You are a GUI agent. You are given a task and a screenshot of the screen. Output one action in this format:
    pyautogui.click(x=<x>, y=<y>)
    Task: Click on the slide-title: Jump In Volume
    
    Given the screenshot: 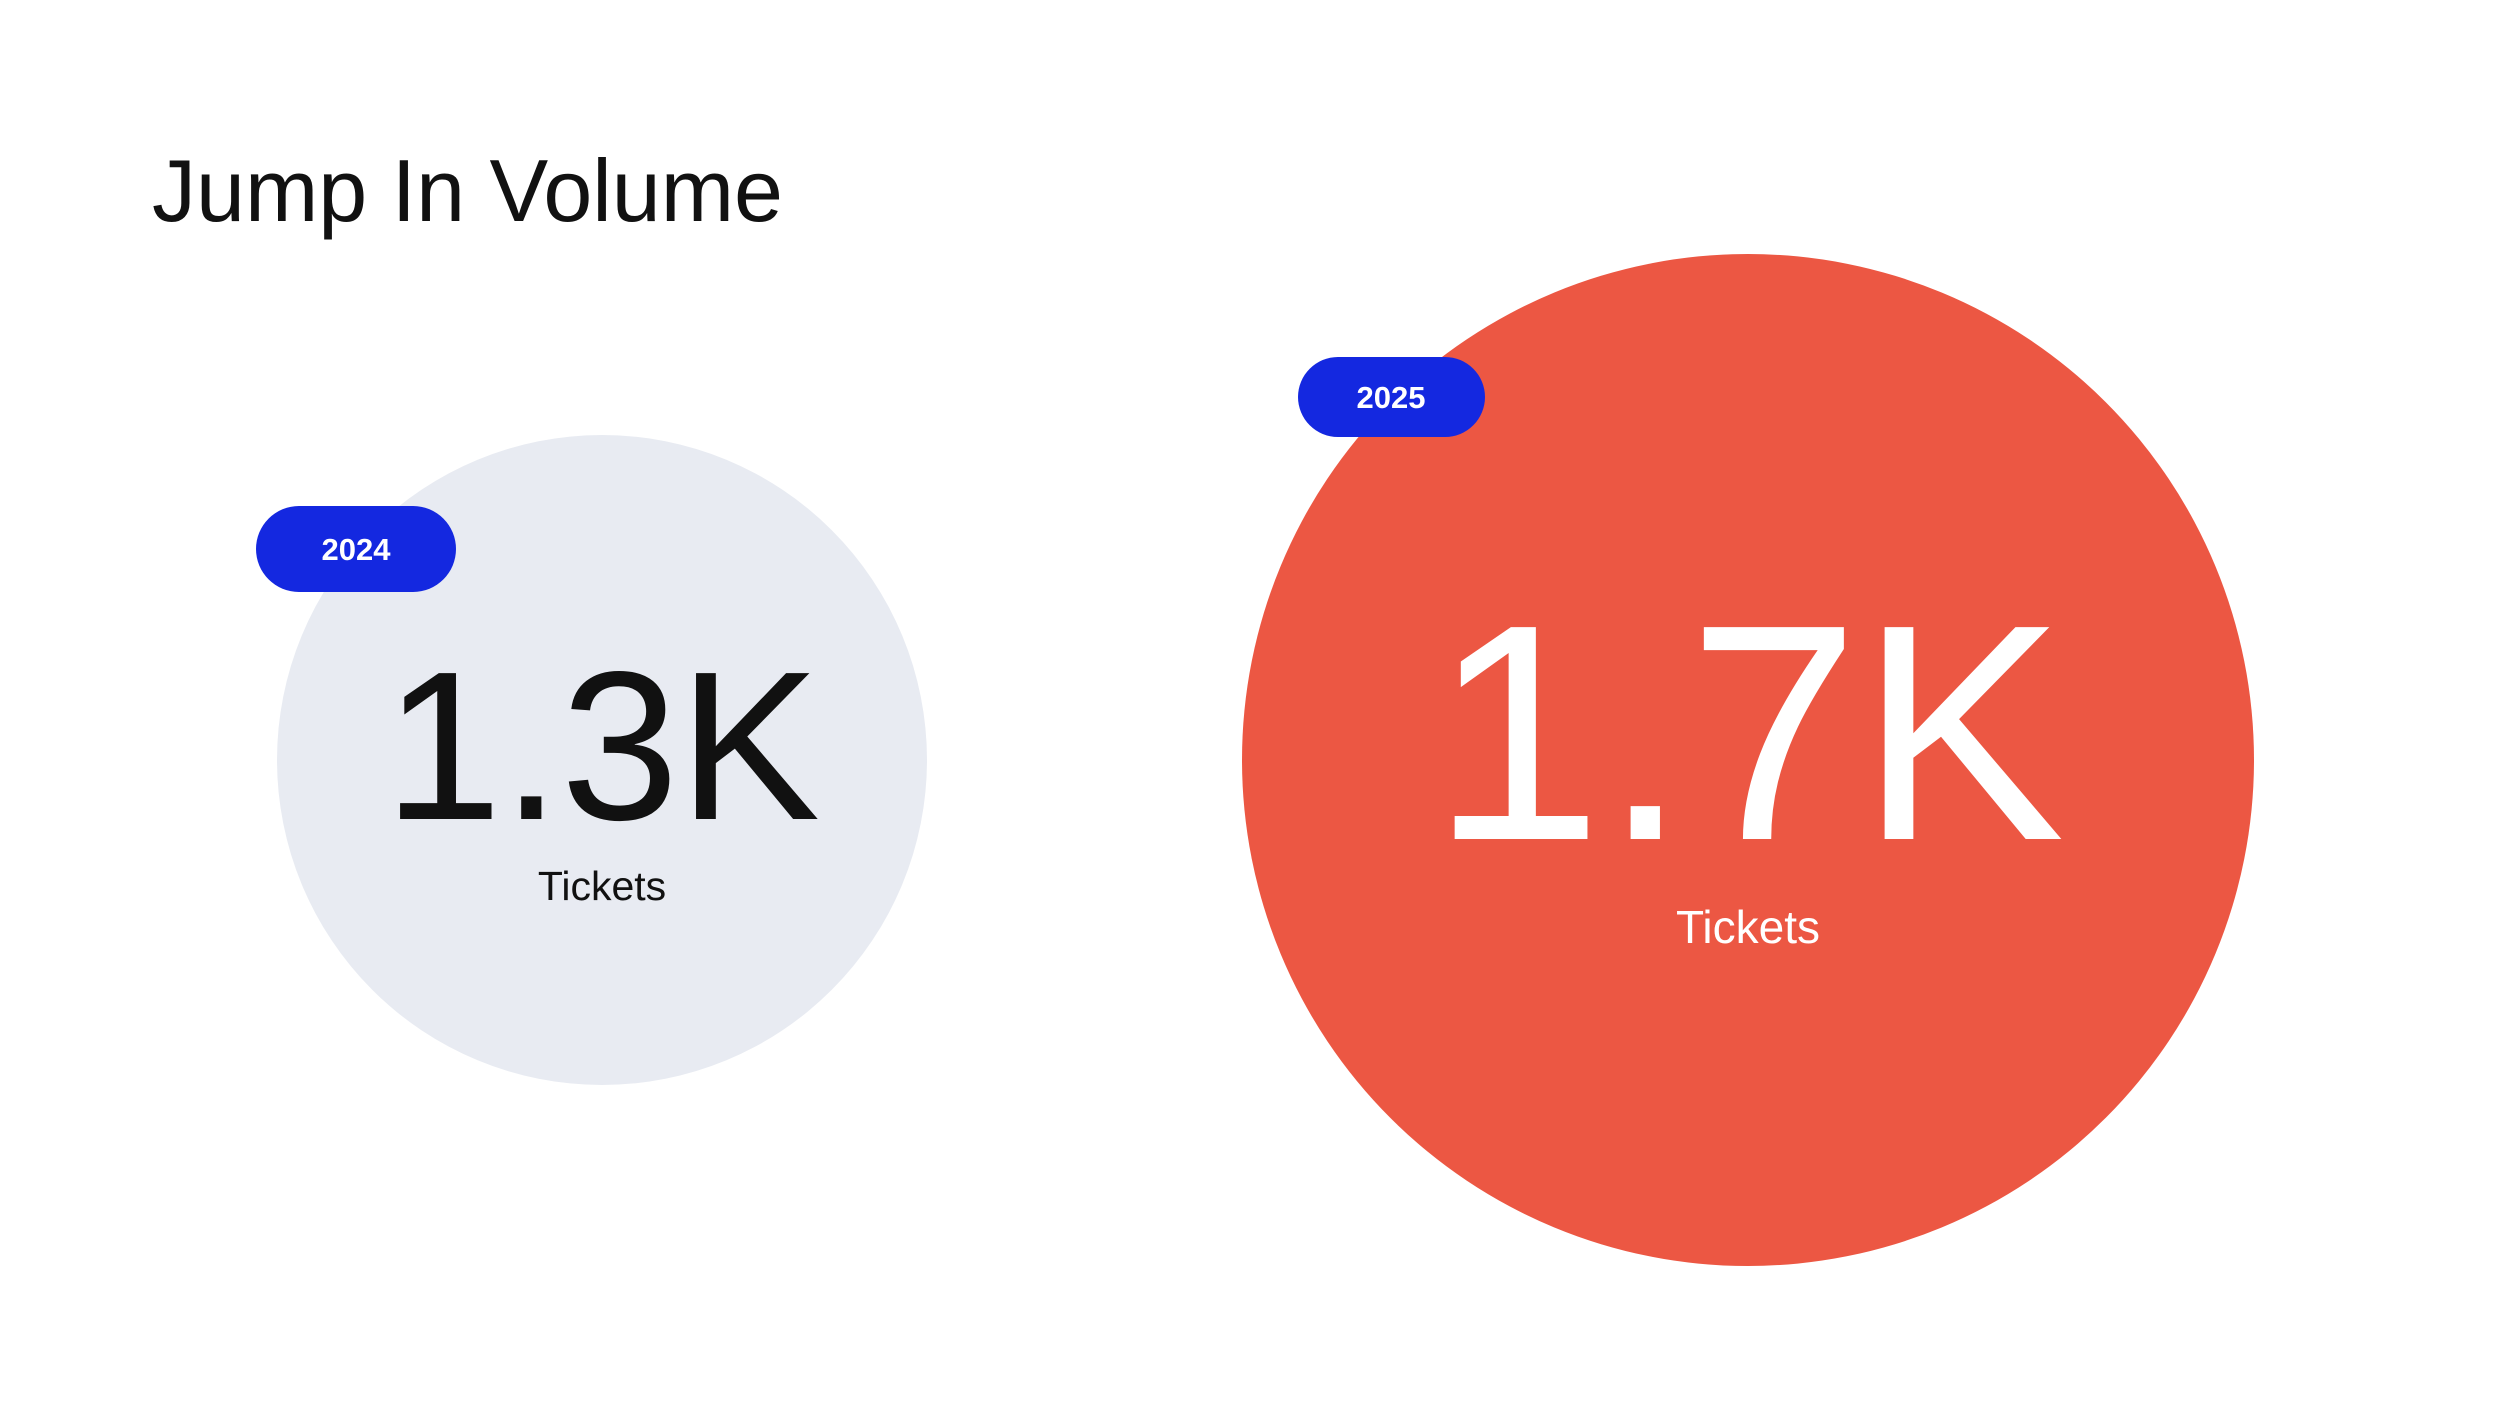 What is the action you would take?
    pyautogui.click(x=467, y=190)
    